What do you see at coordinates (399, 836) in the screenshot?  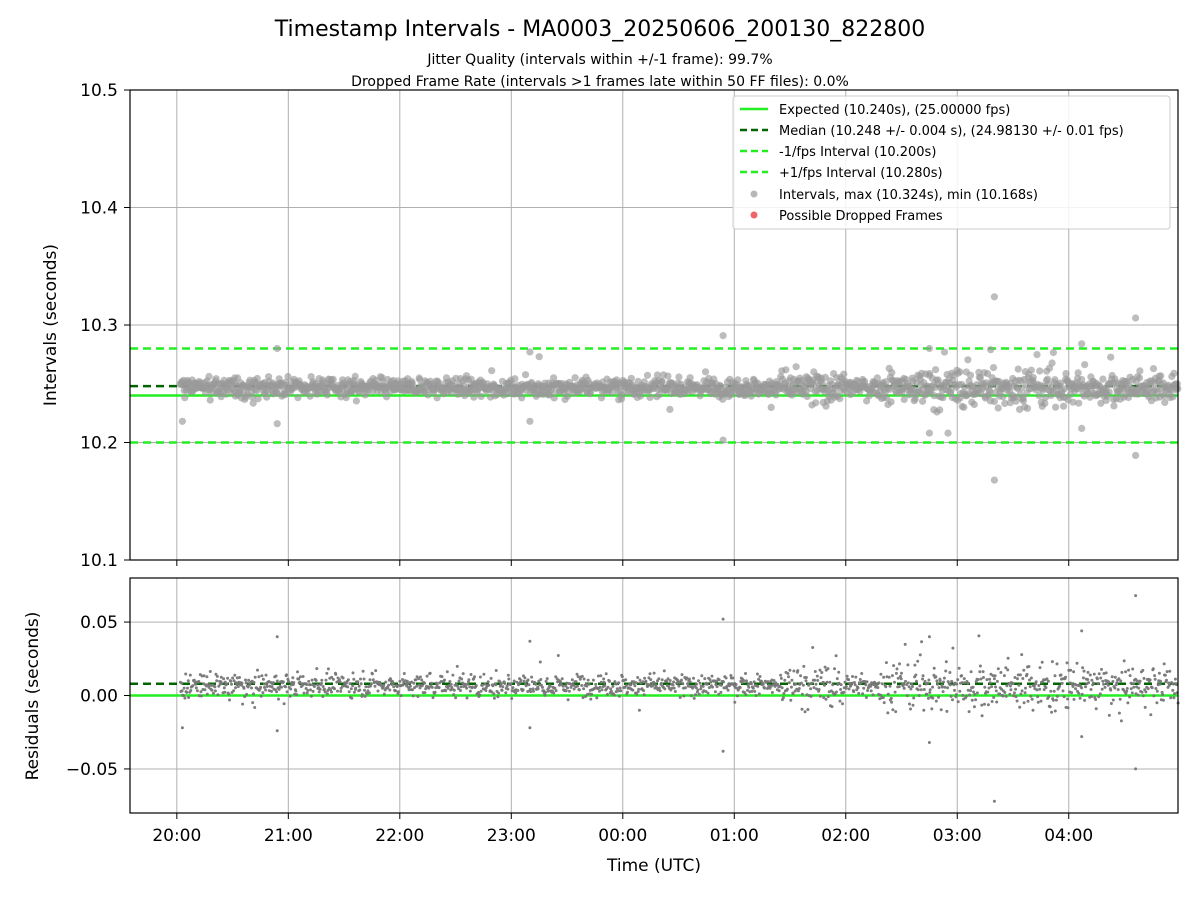 I see `x-tick-label: 22:00` at bounding box center [399, 836].